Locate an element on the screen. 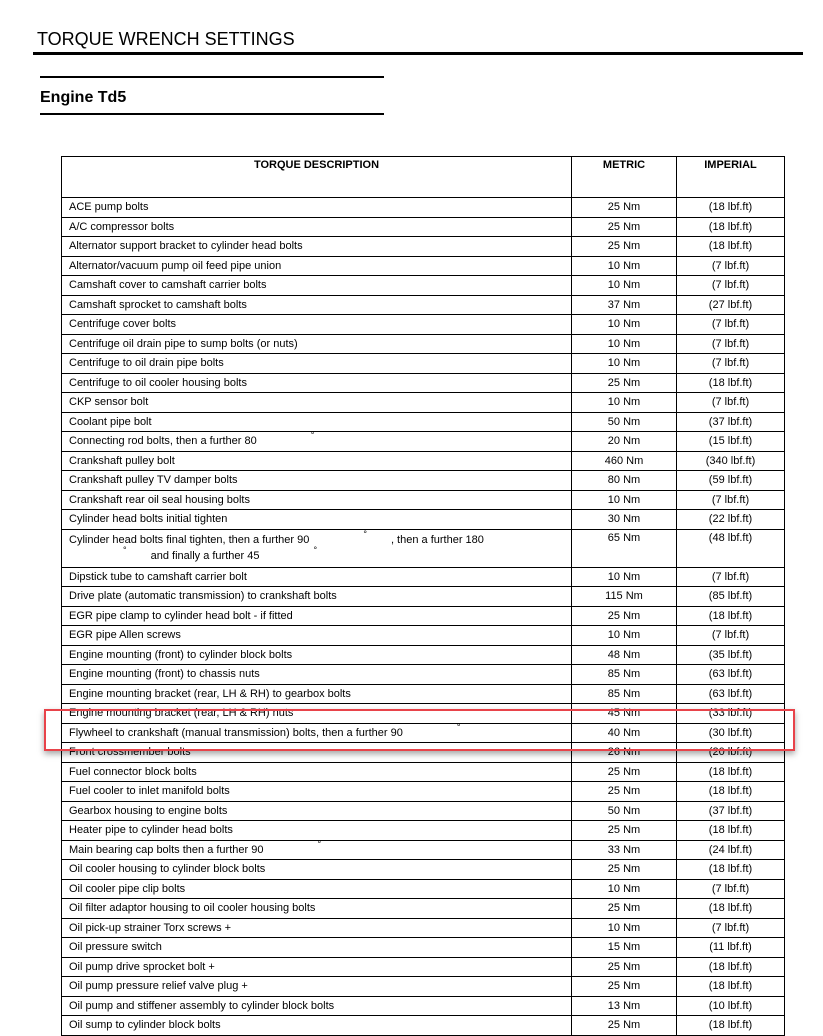  row-description: A/C compressor bolts is located at coordinates (316, 226).